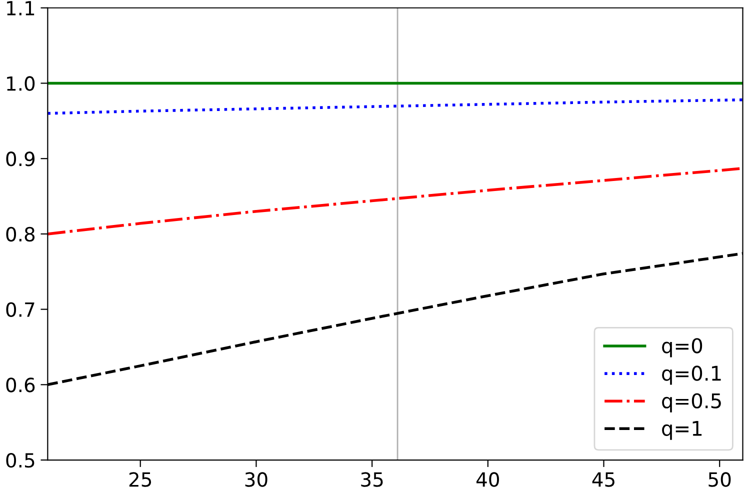  What do you see at coordinates (719, 479) in the screenshot?
I see `x-tick-label: 50` at bounding box center [719, 479].